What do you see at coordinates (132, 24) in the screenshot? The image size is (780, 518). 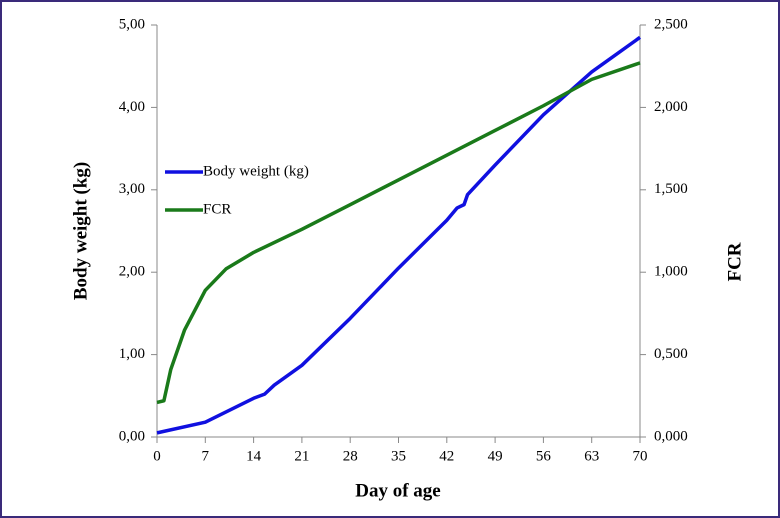 I see `y-tick-label: 5,00` at bounding box center [132, 24].